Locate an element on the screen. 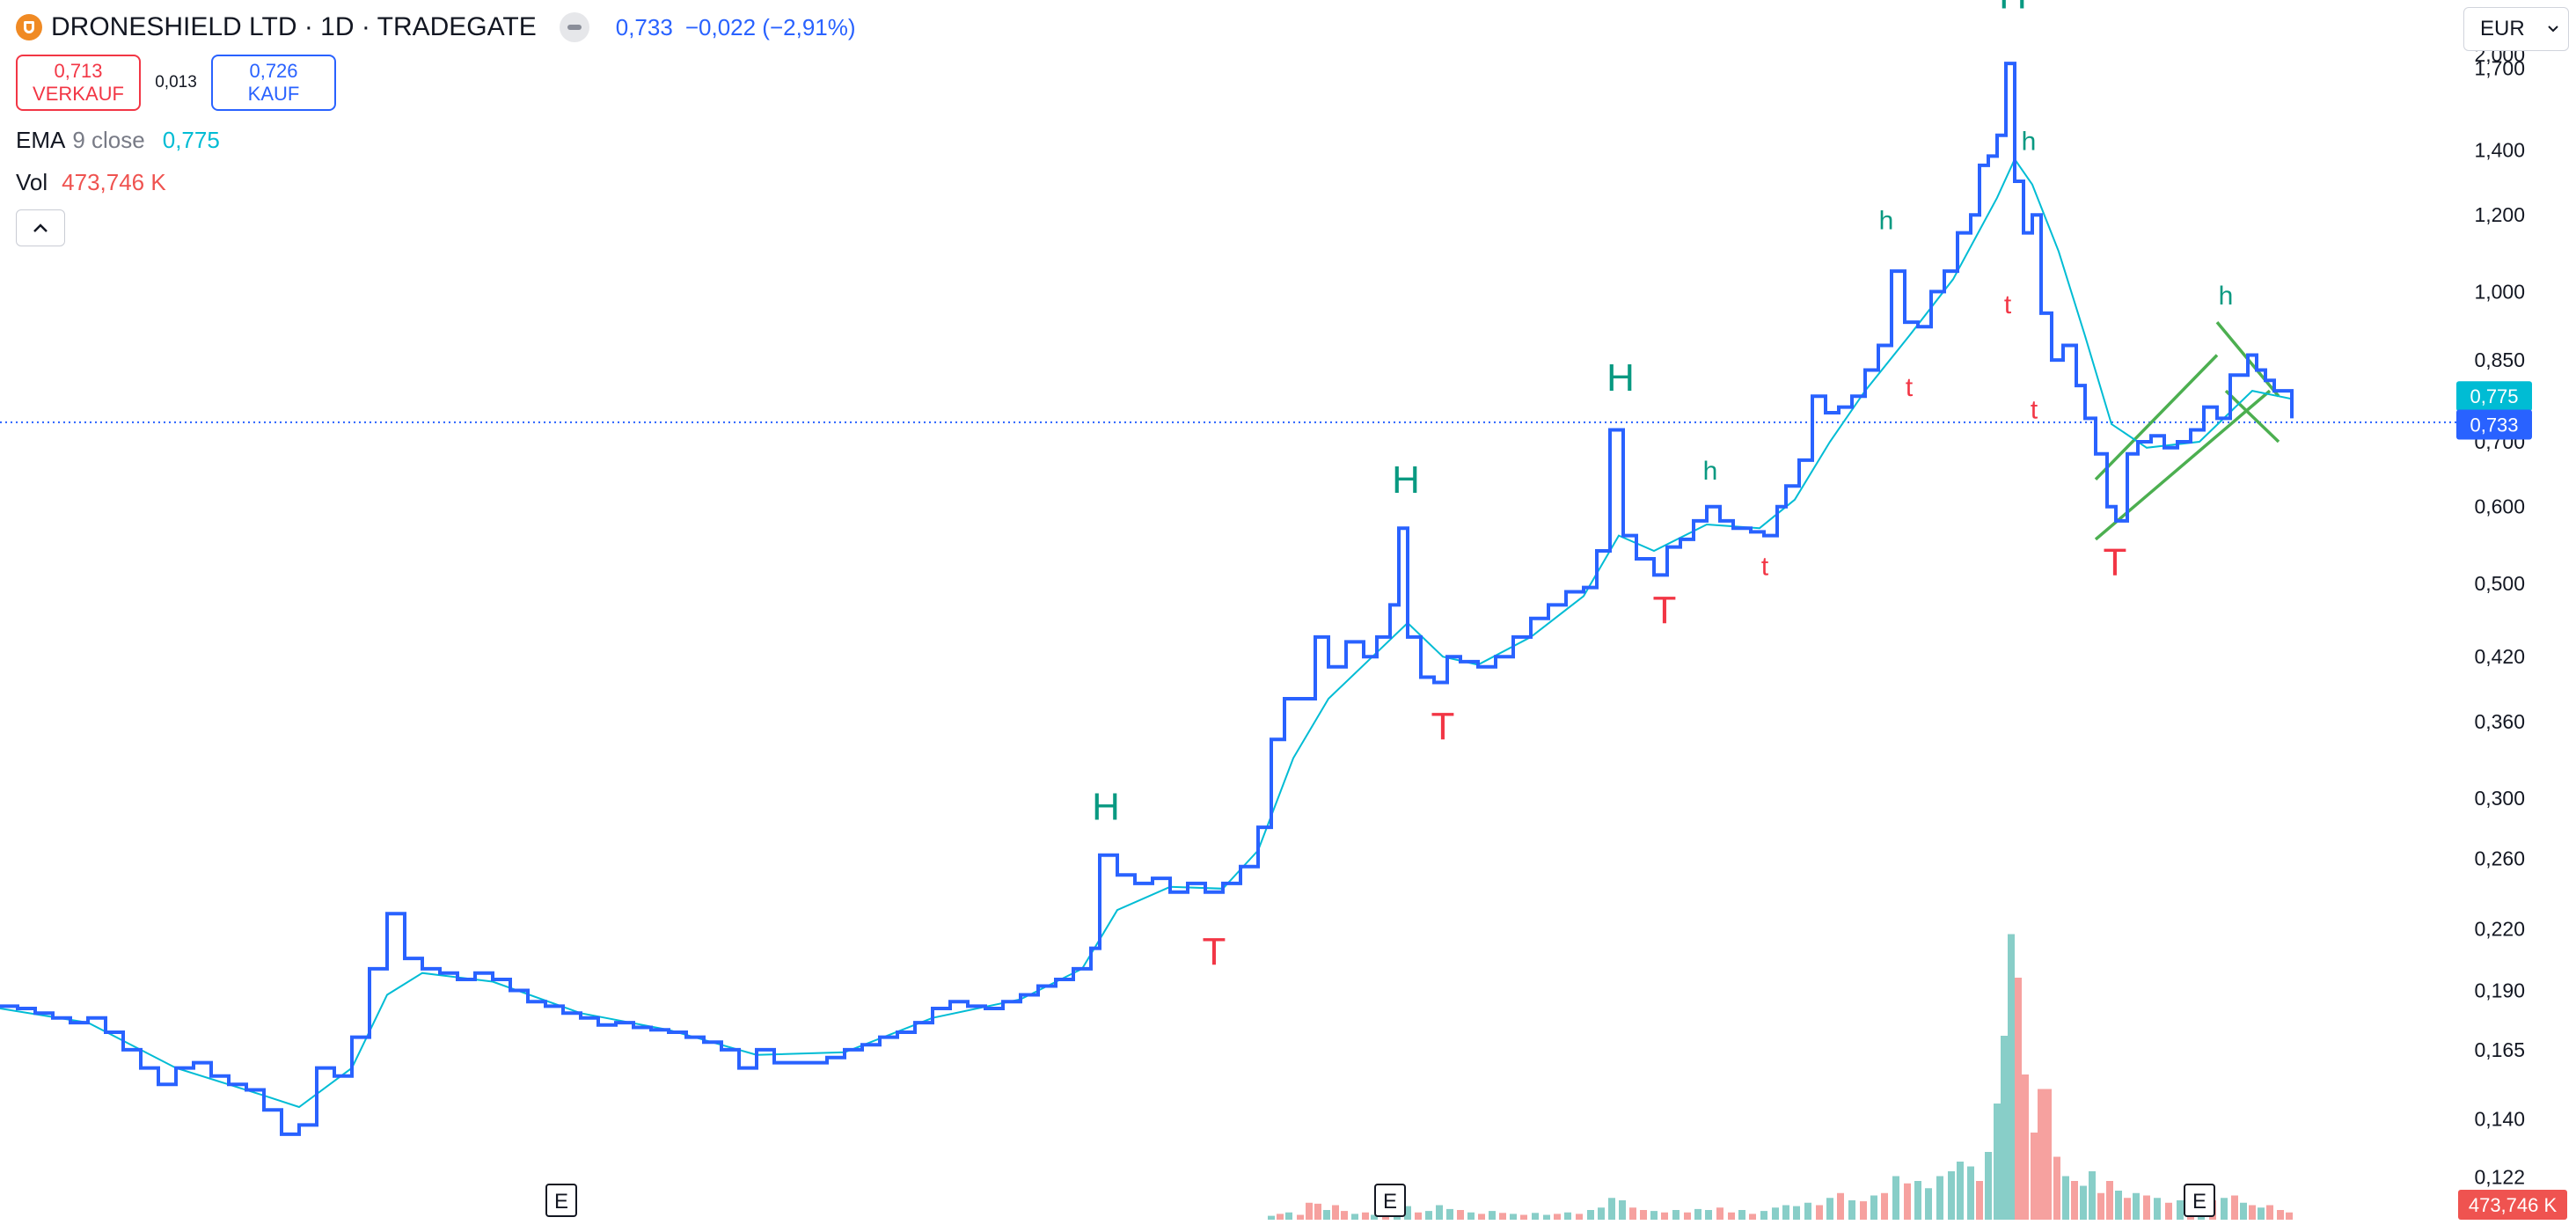  trend-channel is located at coordinates (2187, 431).